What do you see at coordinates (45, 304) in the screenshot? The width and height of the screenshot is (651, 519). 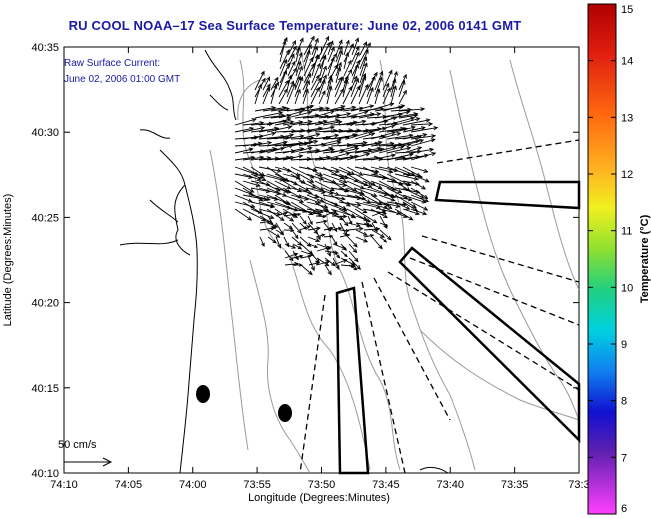 I see `y-tick-label: 40:20` at bounding box center [45, 304].